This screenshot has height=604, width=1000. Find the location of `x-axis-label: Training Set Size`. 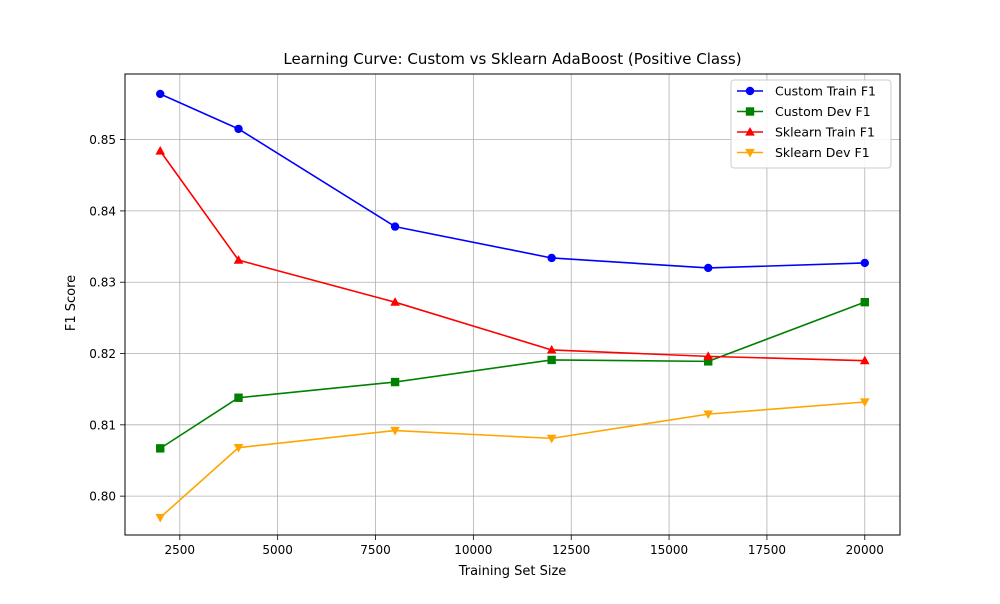

x-axis-label: Training Set Size is located at coordinates (512, 571).